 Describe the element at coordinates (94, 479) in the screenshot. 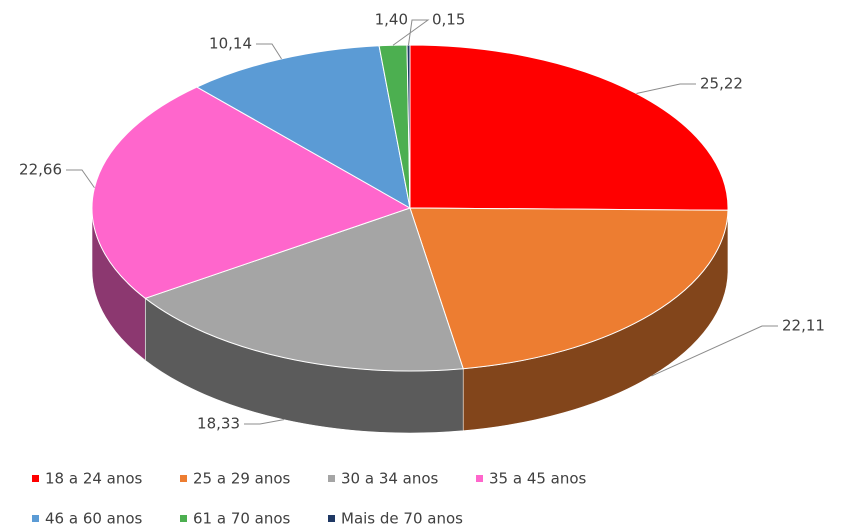

I see `legend-label: 18 a 24 anos` at that location.